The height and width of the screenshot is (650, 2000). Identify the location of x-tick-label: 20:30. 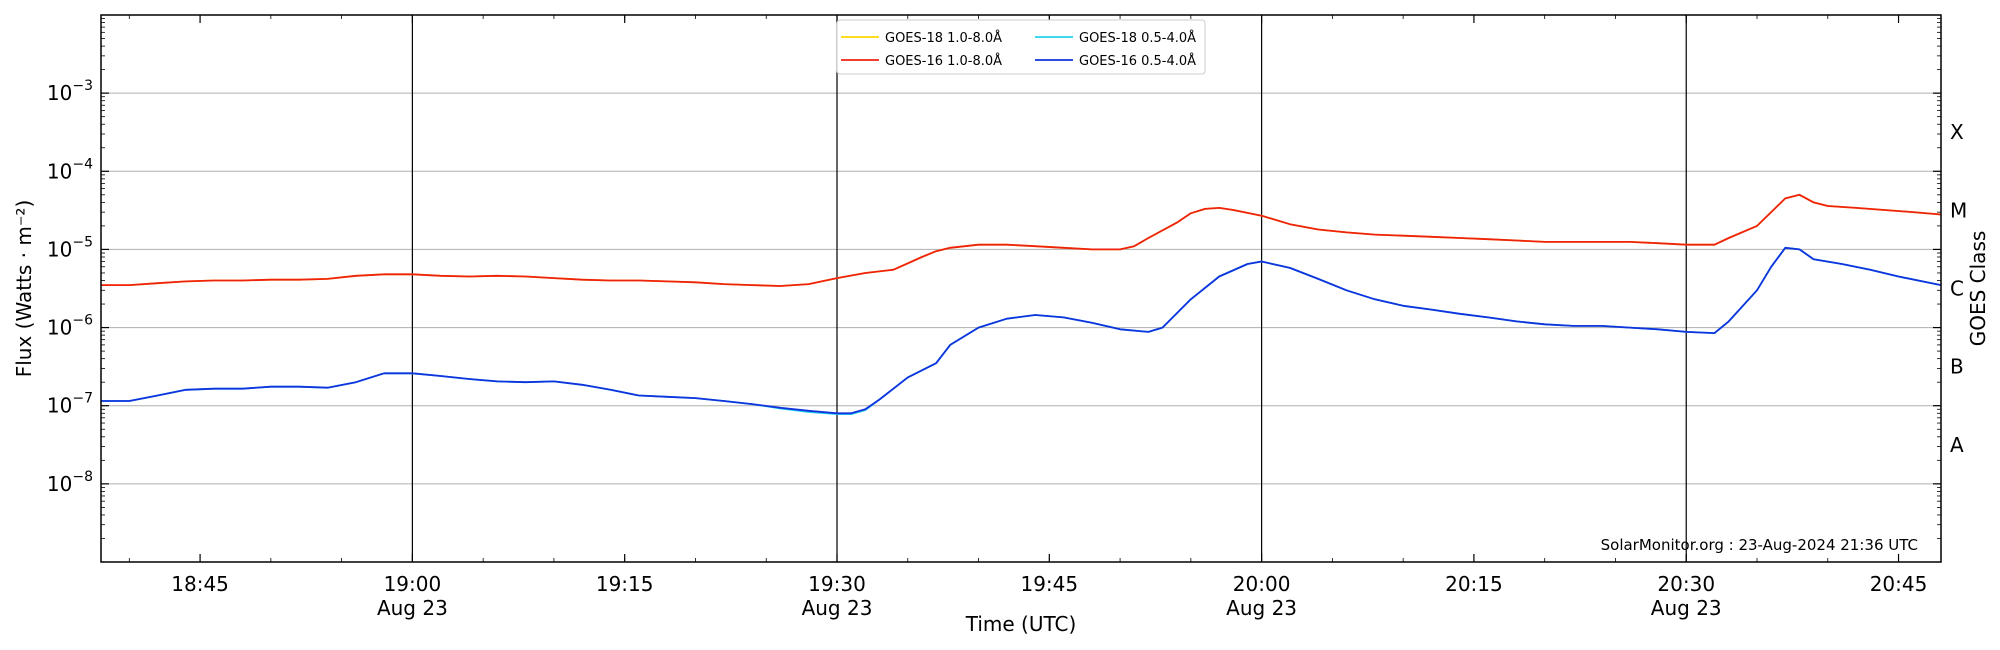
(1686, 584).